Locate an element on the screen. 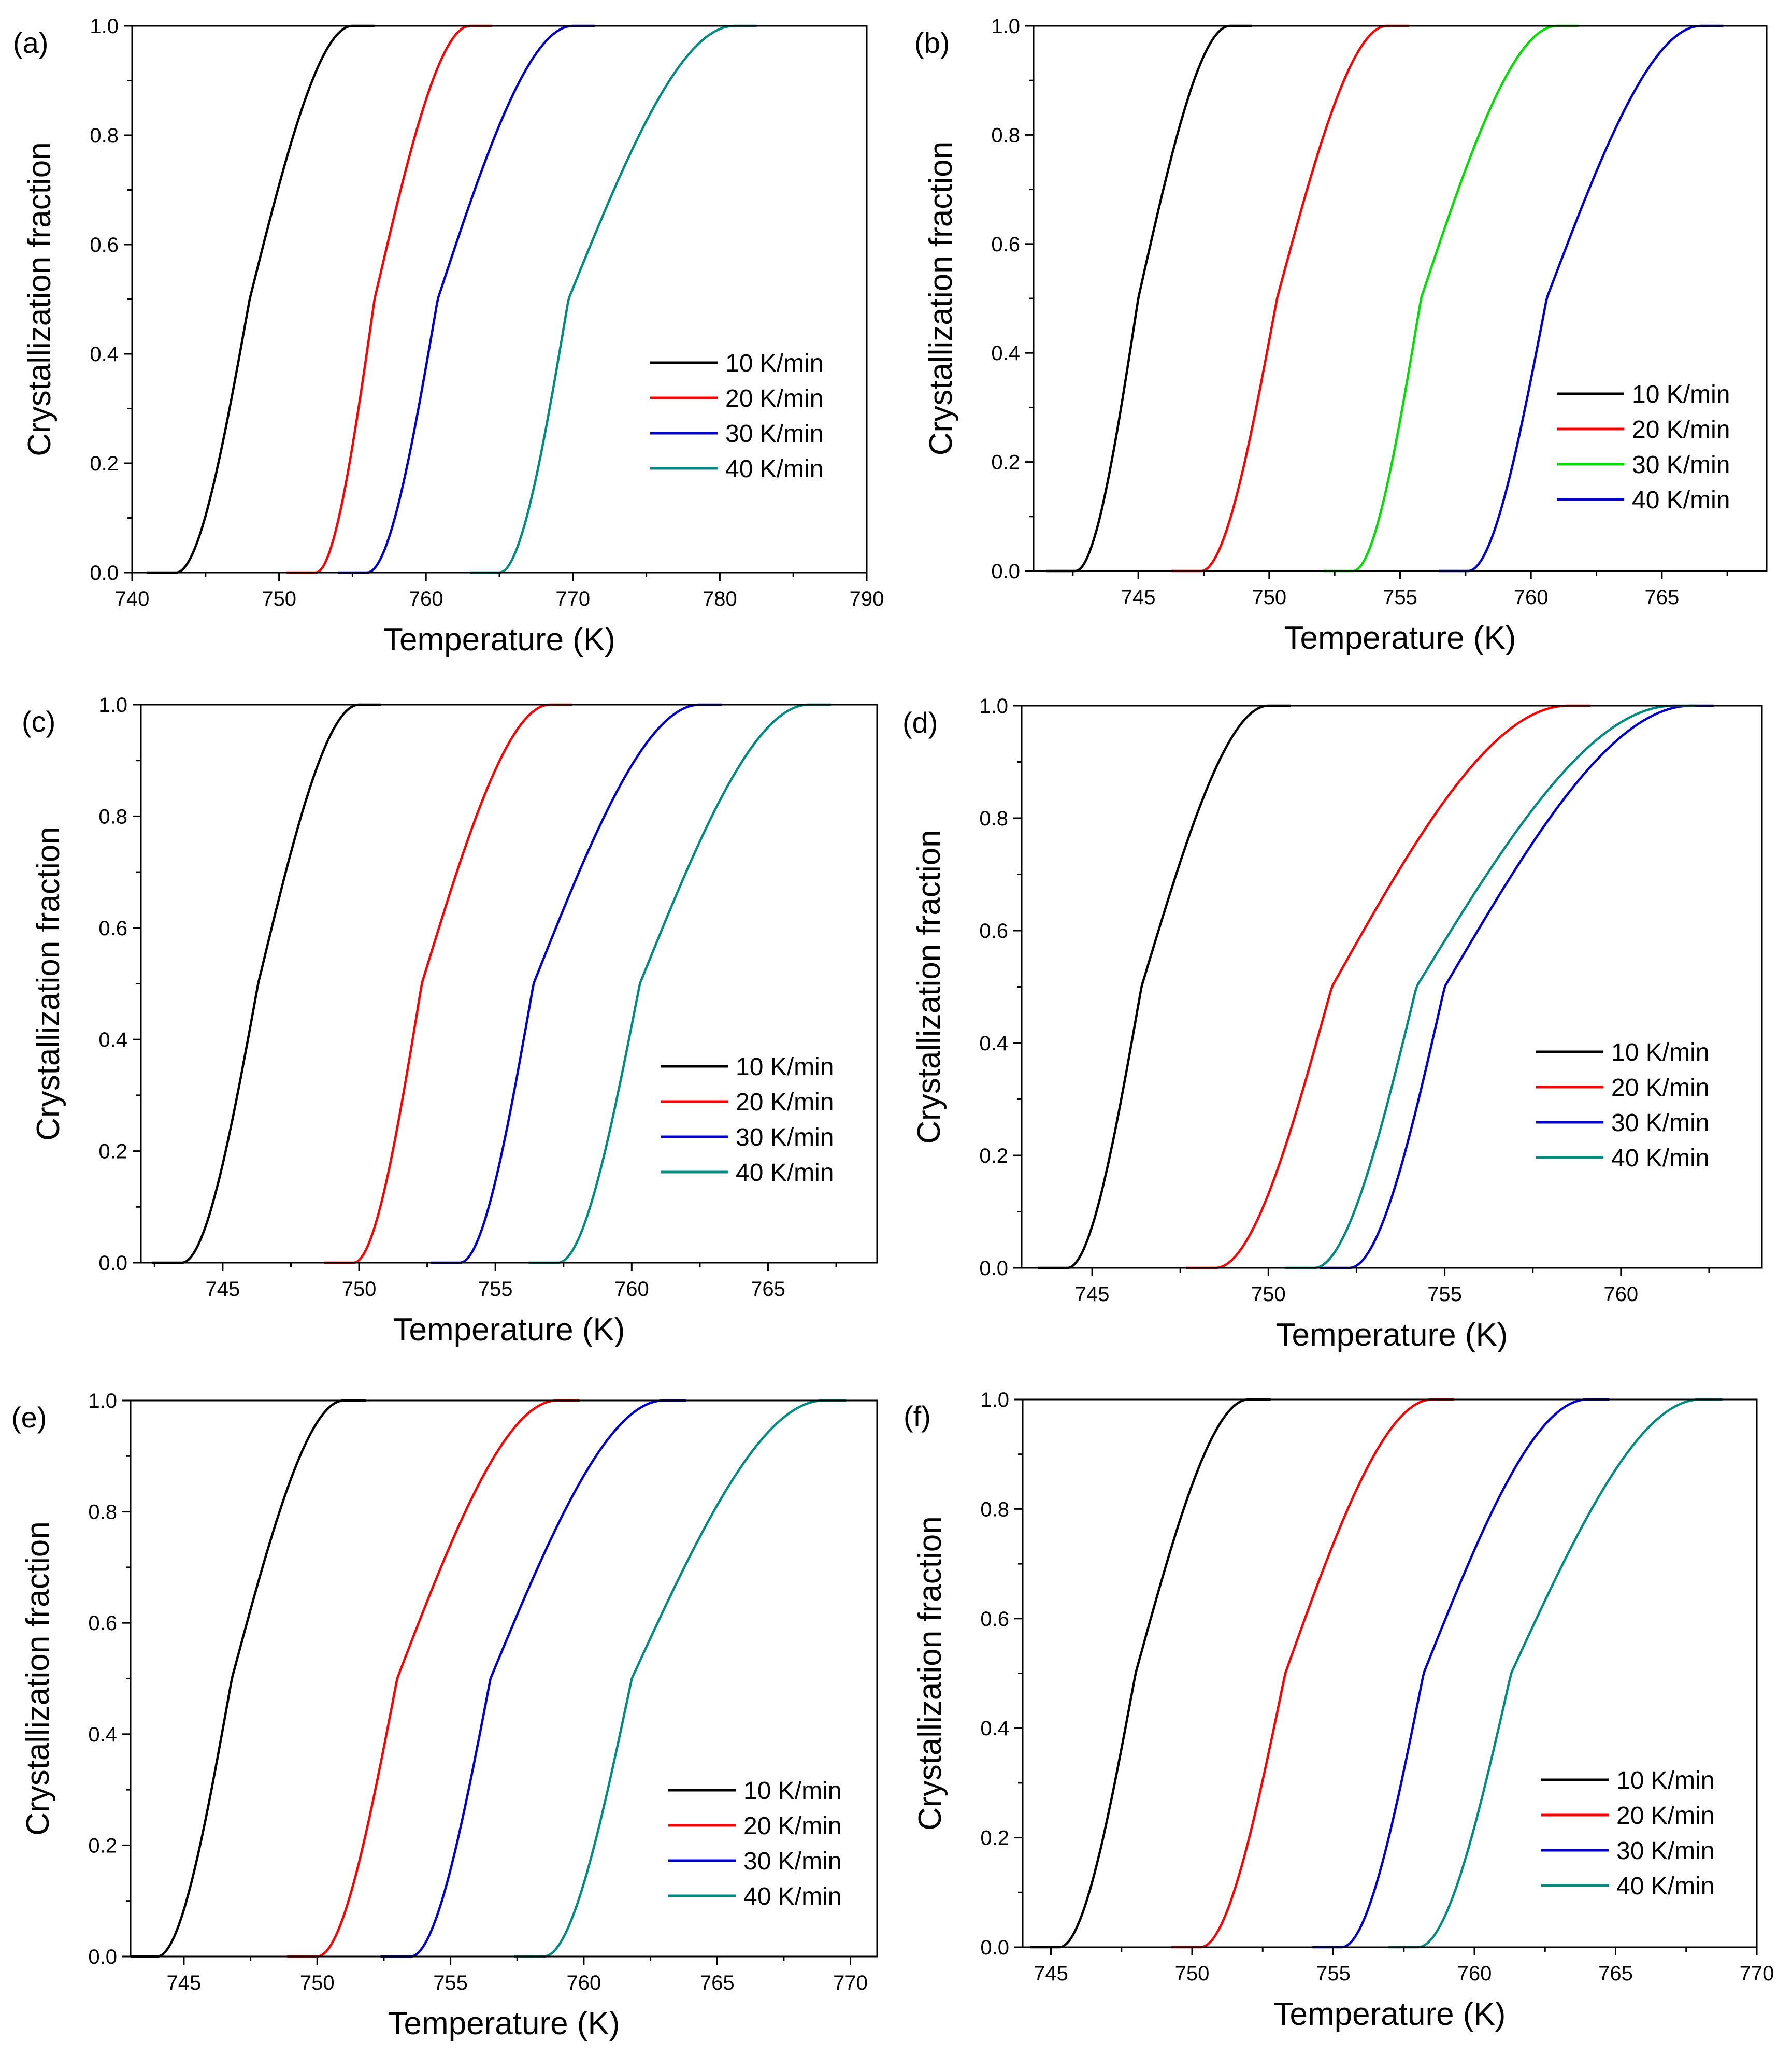  panel-label: (f) is located at coordinates (918, 1417).